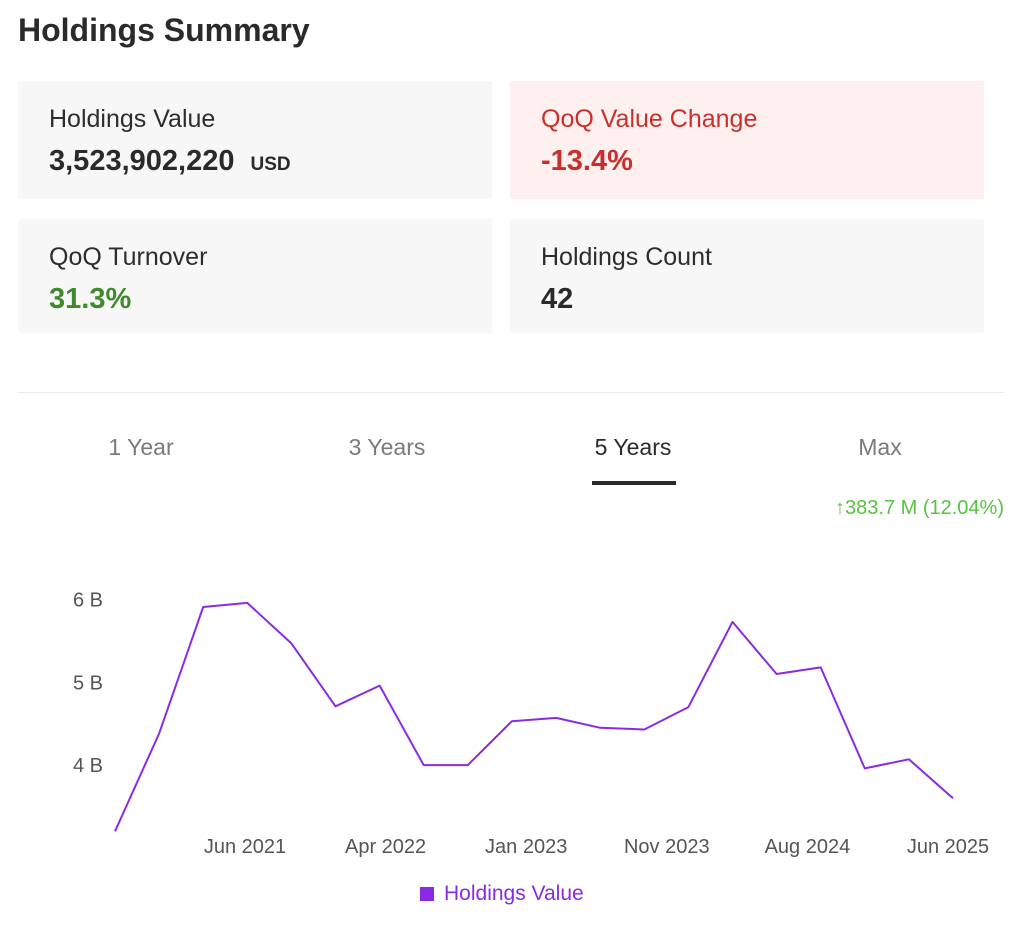  Describe the element at coordinates (587, 161) in the screenshot. I see `qoq-value-change-amount: -13.4%` at that location.